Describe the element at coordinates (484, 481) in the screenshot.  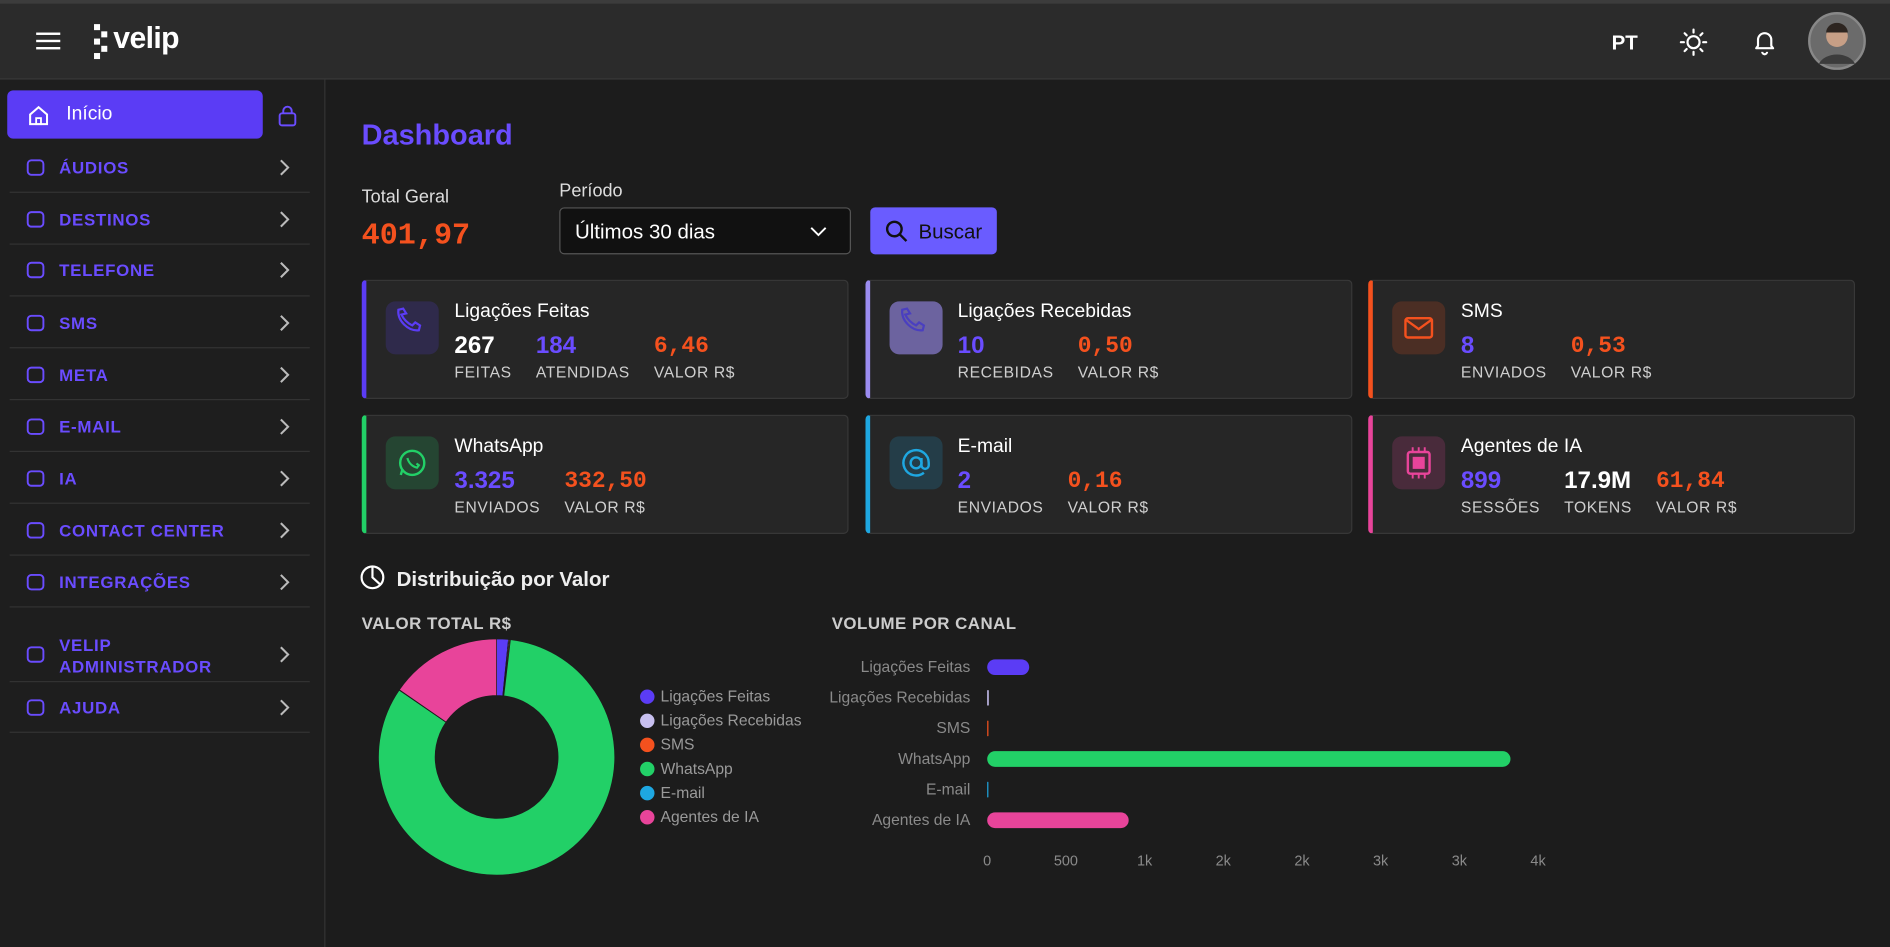
I see `stat-value: 3.325` at that location.